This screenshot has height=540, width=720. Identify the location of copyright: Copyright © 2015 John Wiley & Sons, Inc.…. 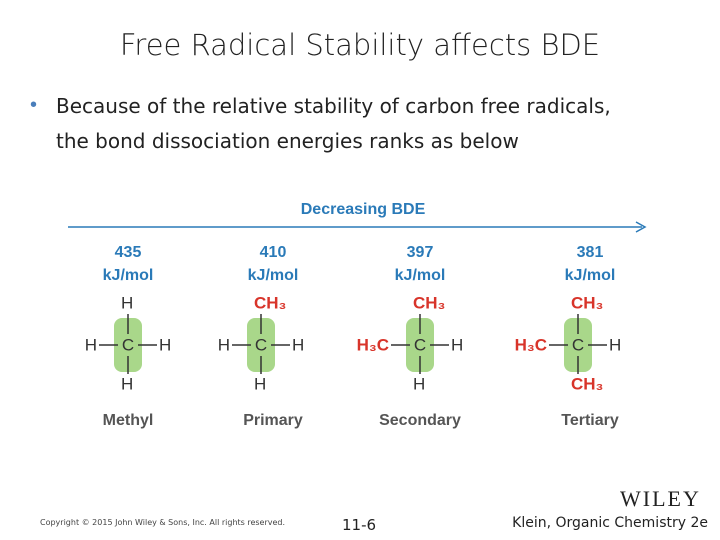
(163, 522).